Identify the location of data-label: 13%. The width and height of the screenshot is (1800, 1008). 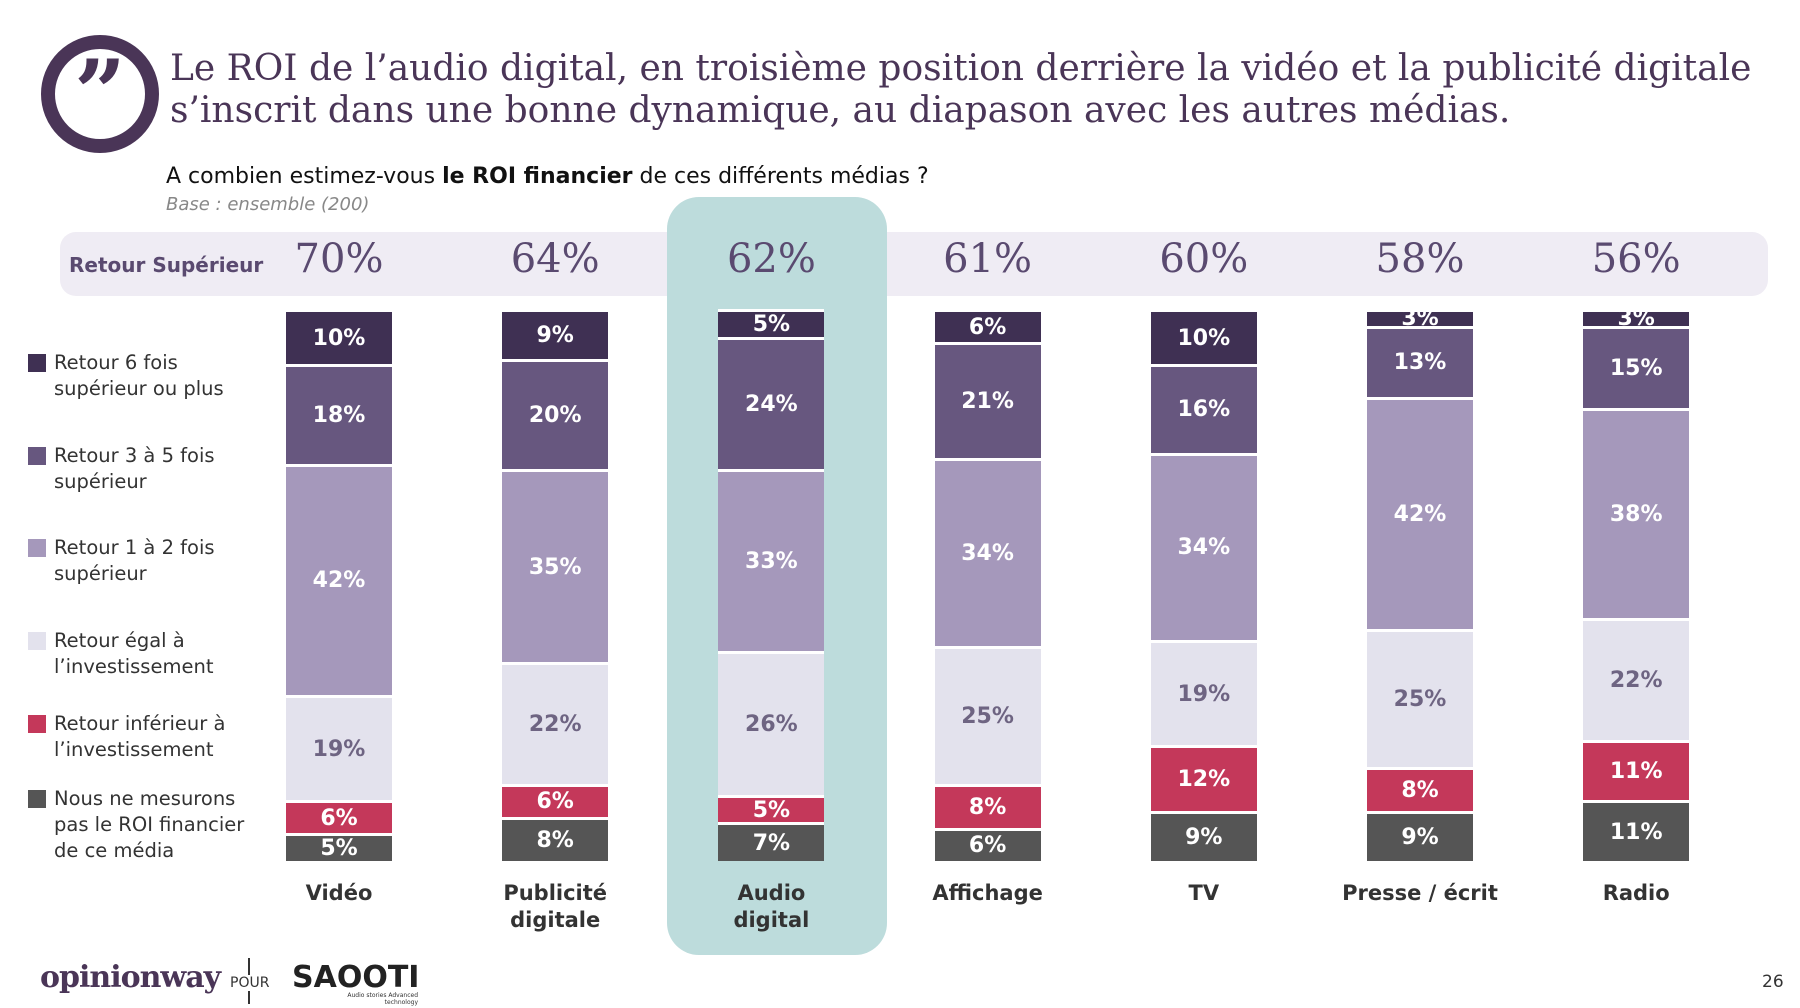
(1420, 363).